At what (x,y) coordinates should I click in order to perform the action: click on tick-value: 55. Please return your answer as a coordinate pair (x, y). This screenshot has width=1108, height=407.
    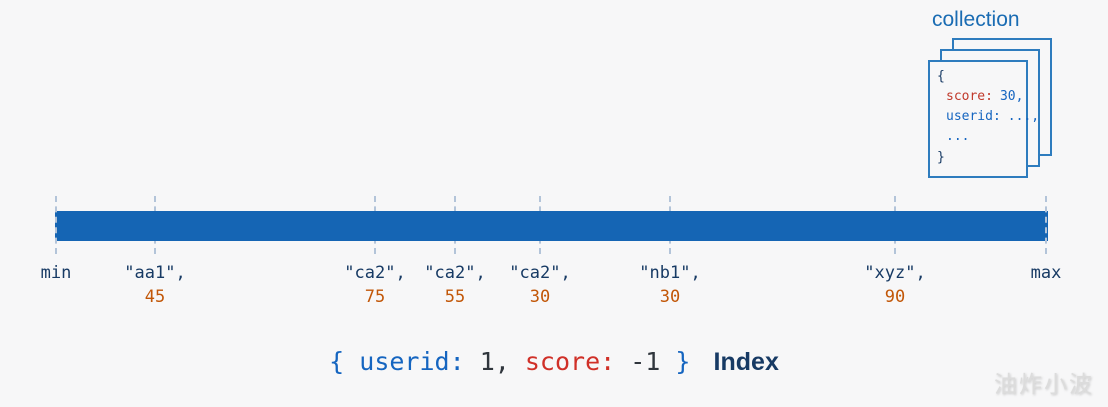
    Looking at the image, I should click on (455, 297).